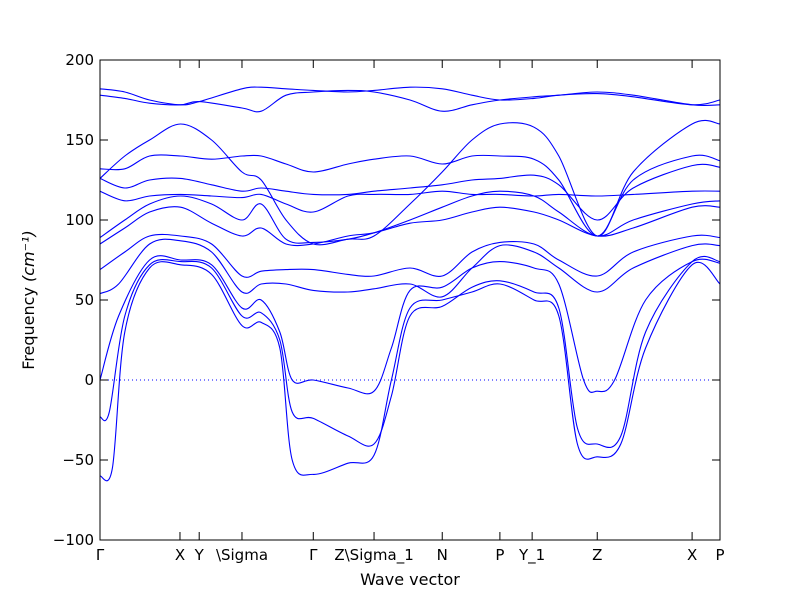  Describe the element at coordinates (28, 256) in the screenshot. I see `y-axis-label-unit: (cm⁻¹)` at that location.